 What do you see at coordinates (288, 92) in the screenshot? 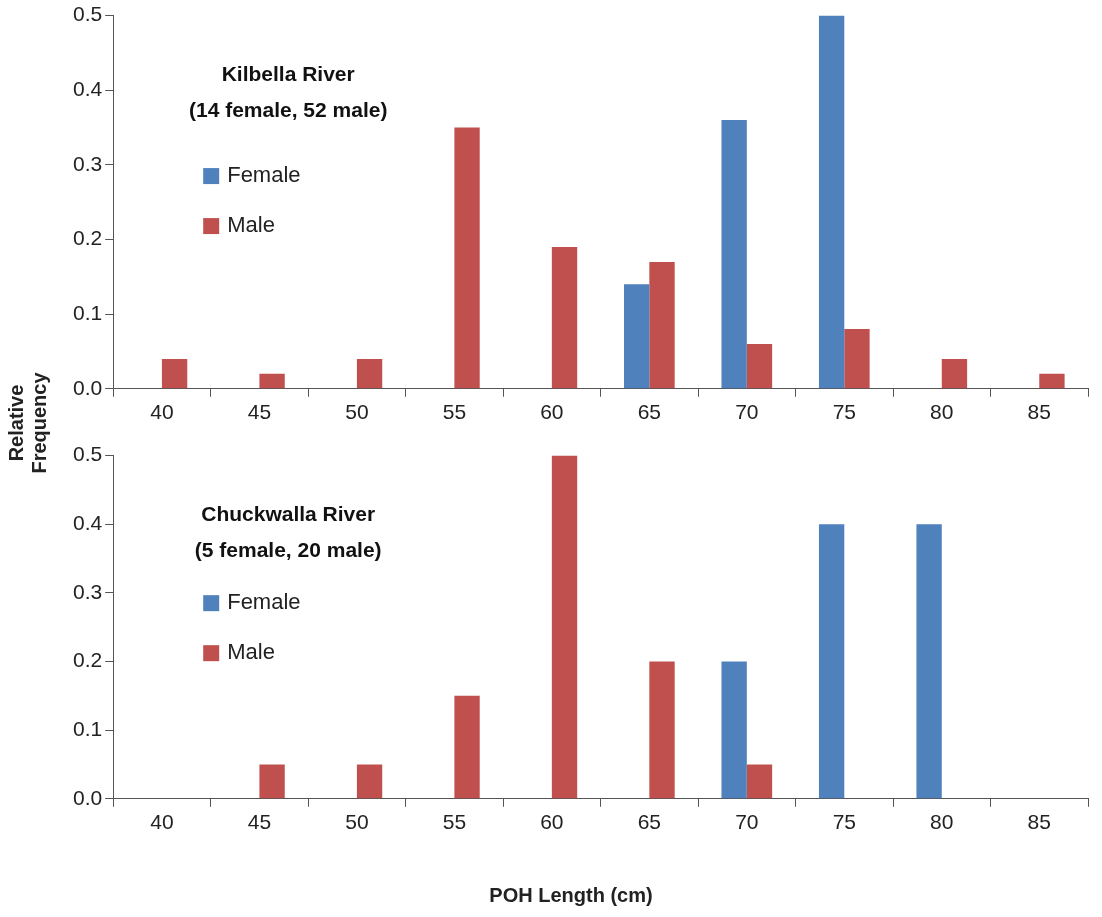
I see `text: Kilbella River (14 female, 52 male)` at bounding box center [288, 92].